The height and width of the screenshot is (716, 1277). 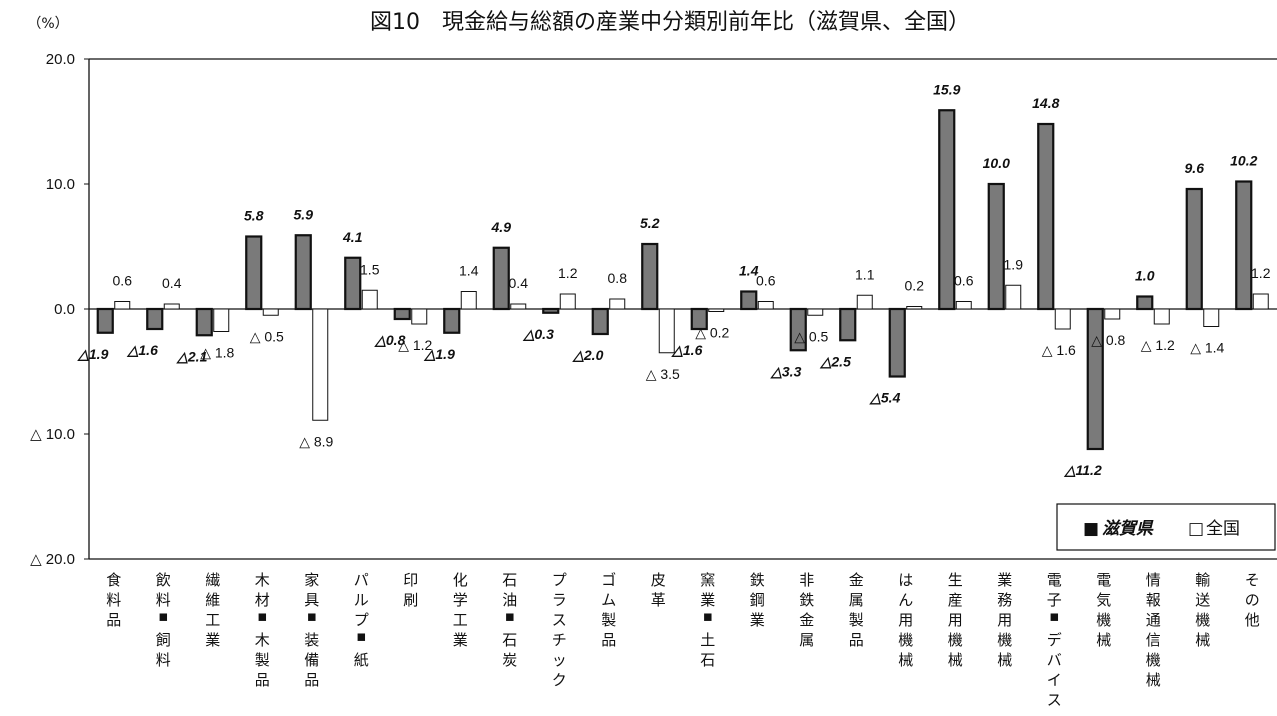 I want to click on category-label-char: デ, so click(x=1054, y=640).